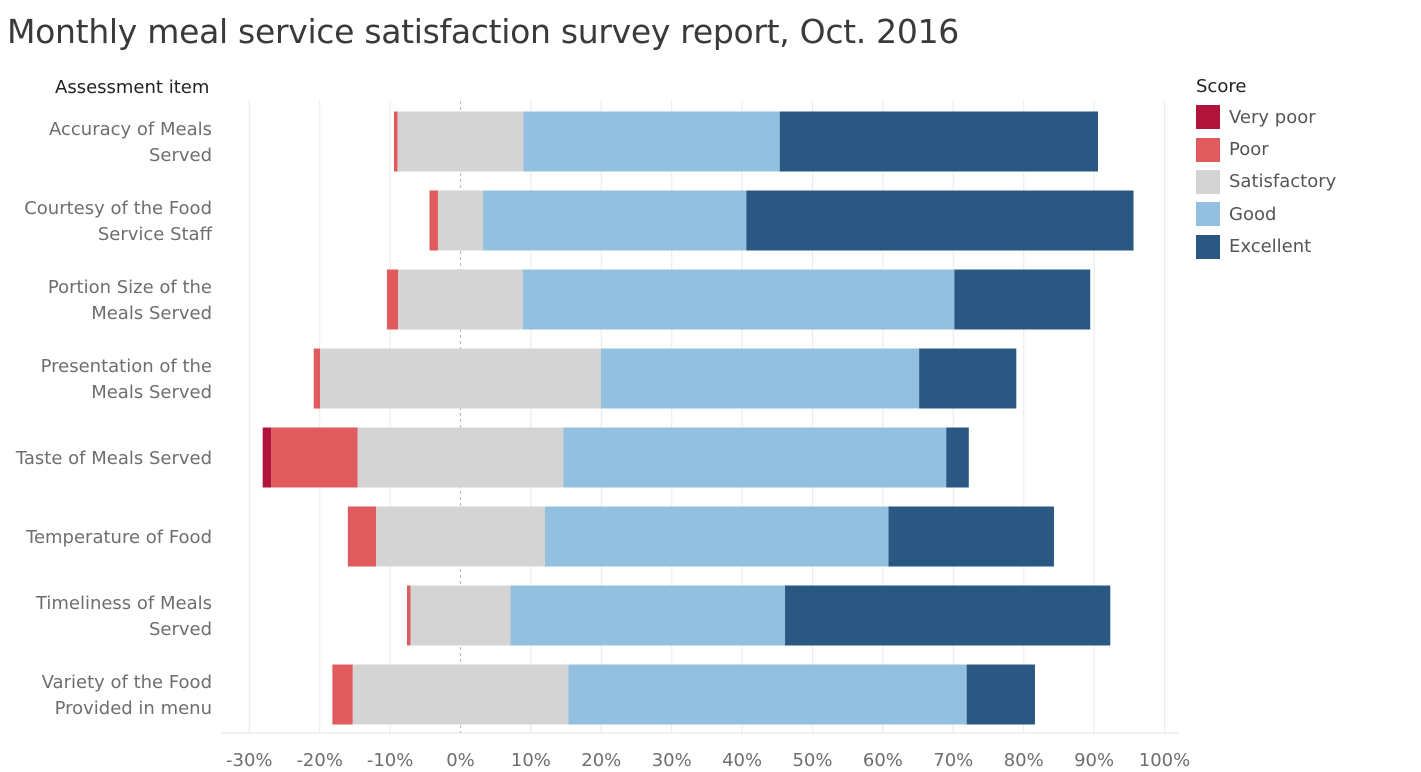 This screenshot has width=1421, height=772. I want to click on category-label: Timeliness of Meals, so click(123, 603).